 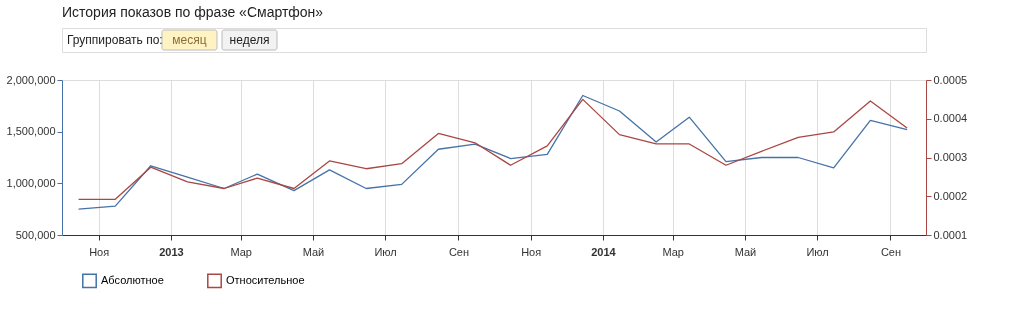 What do you see at coordinates (132, 279) in the screenshot?
I see `legend-label: Абсолютное` at bounding box center [132, 279].